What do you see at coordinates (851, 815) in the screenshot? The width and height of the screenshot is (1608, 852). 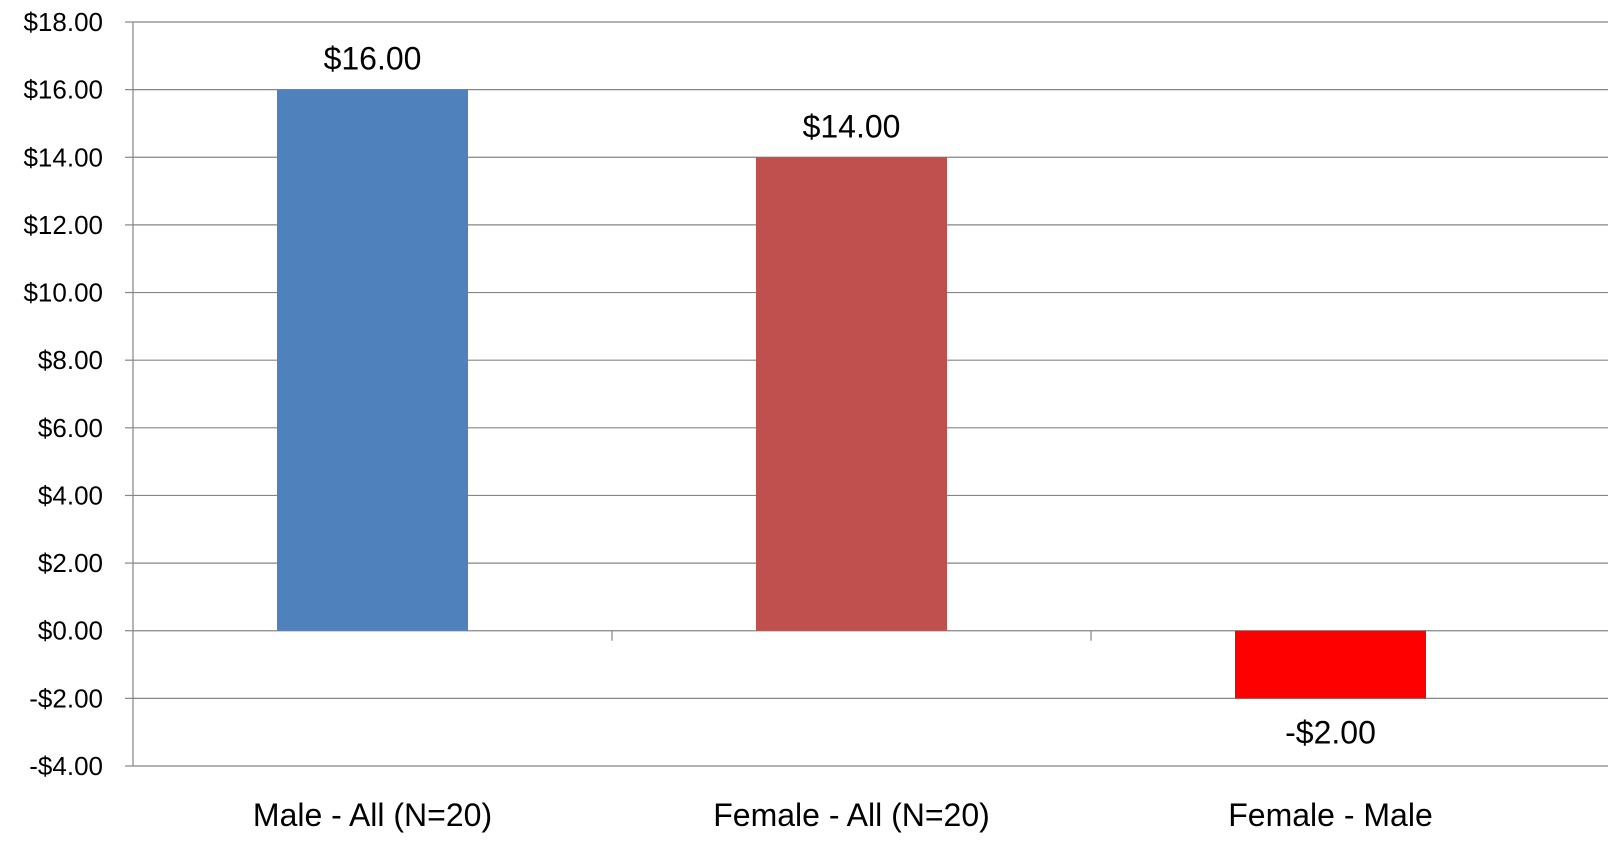 I see `x-category-label: Female - All (N=20)` at bounding box center [851, 815].